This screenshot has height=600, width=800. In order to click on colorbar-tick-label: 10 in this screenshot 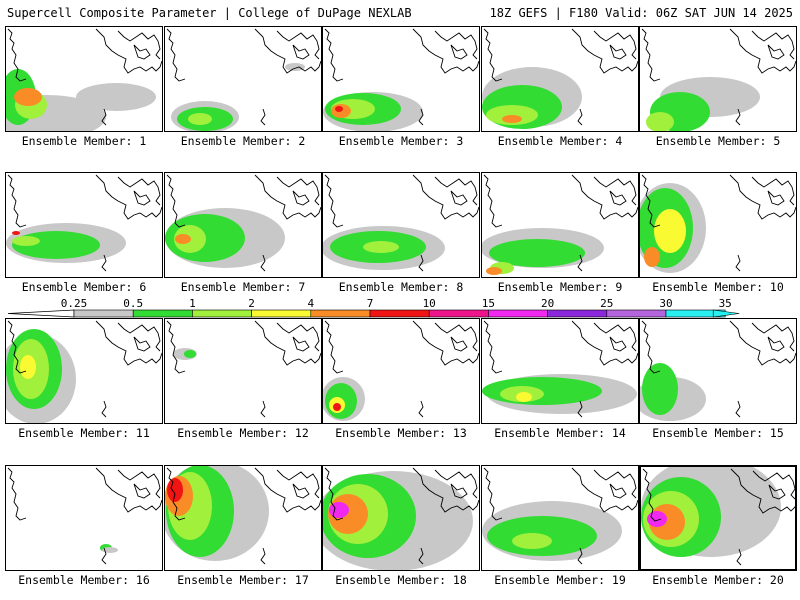, I will do `click(429, 303)`.